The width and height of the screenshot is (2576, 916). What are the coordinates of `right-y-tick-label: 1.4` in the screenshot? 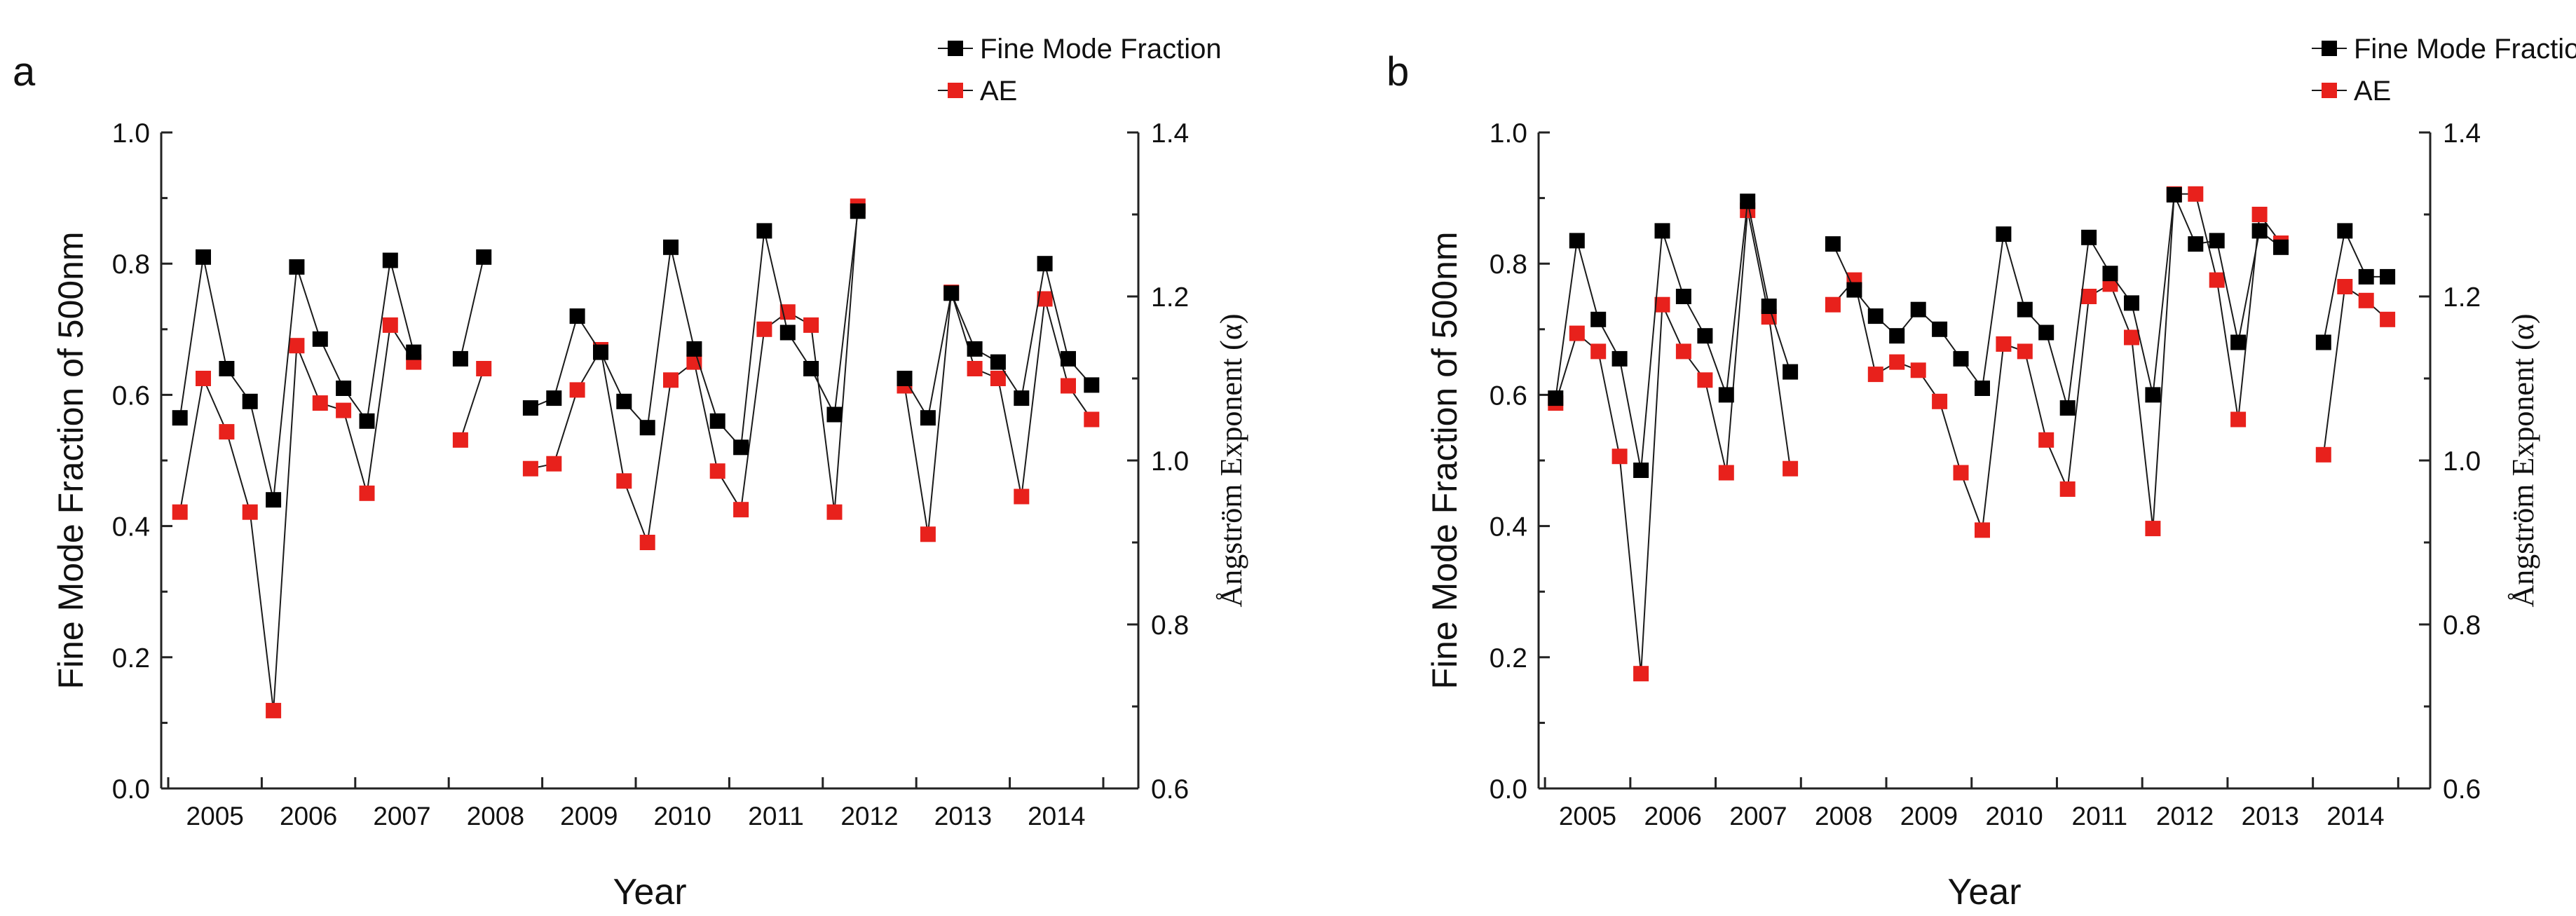 It's located at (2462, 133).